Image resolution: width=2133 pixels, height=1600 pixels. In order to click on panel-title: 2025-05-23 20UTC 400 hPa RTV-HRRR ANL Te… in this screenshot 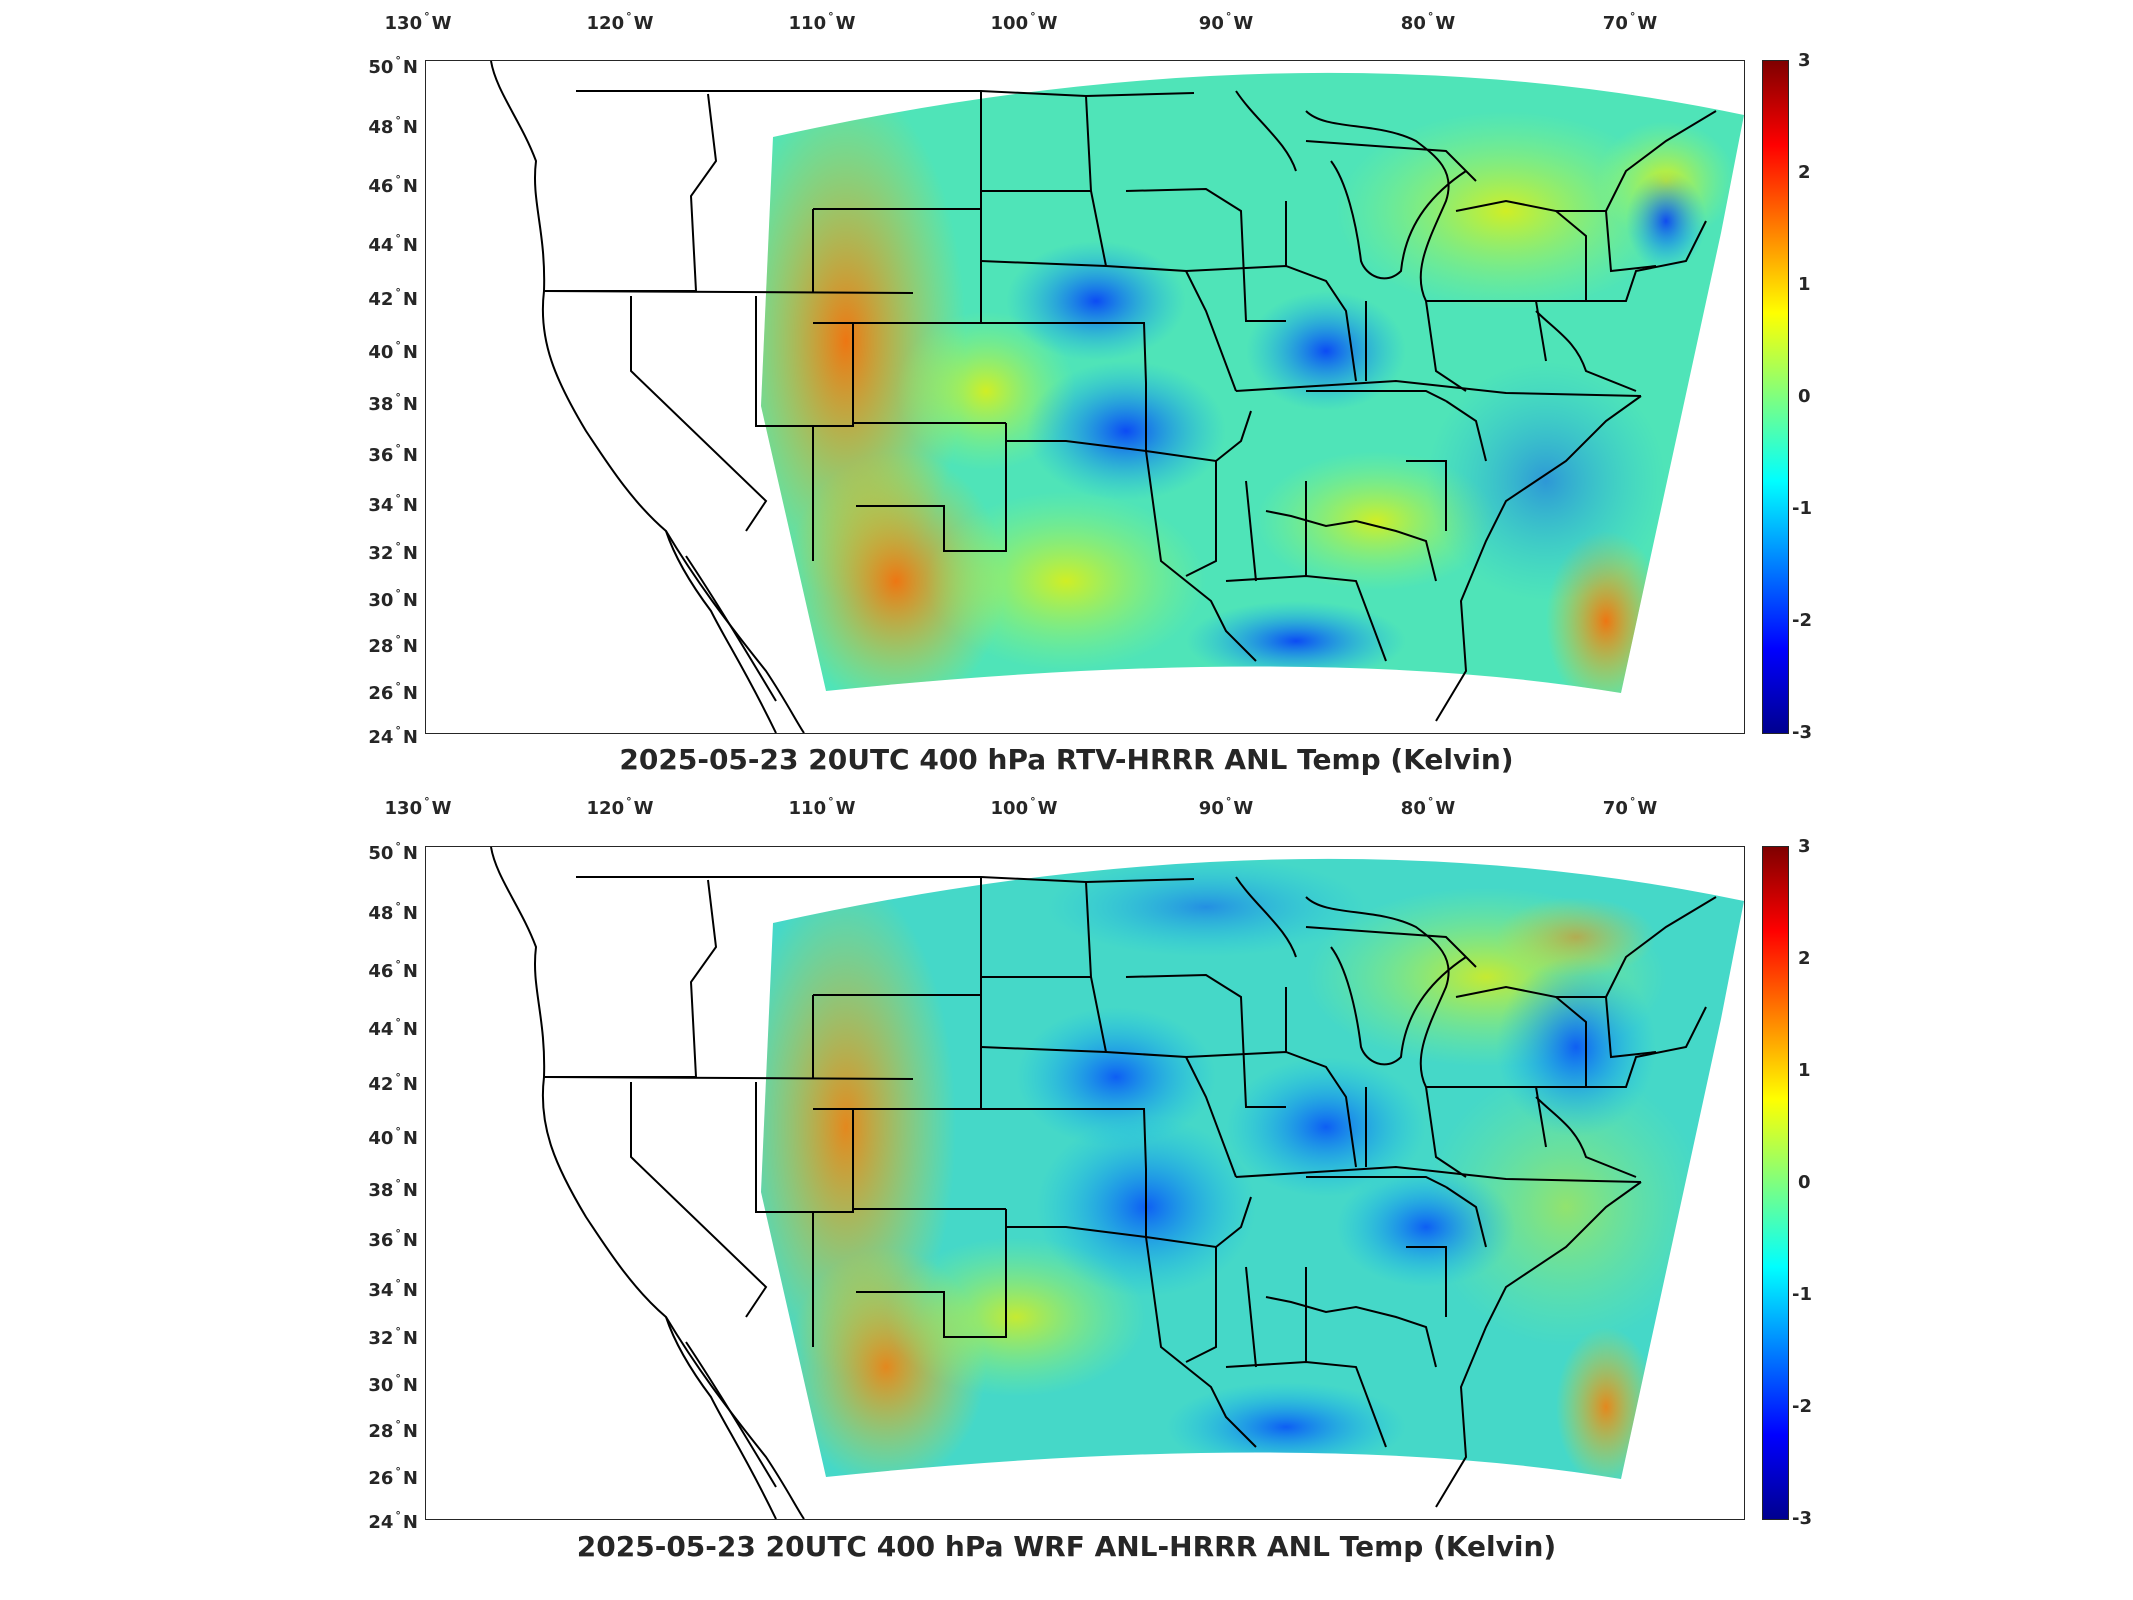, I will do `click(1066, 759)`.